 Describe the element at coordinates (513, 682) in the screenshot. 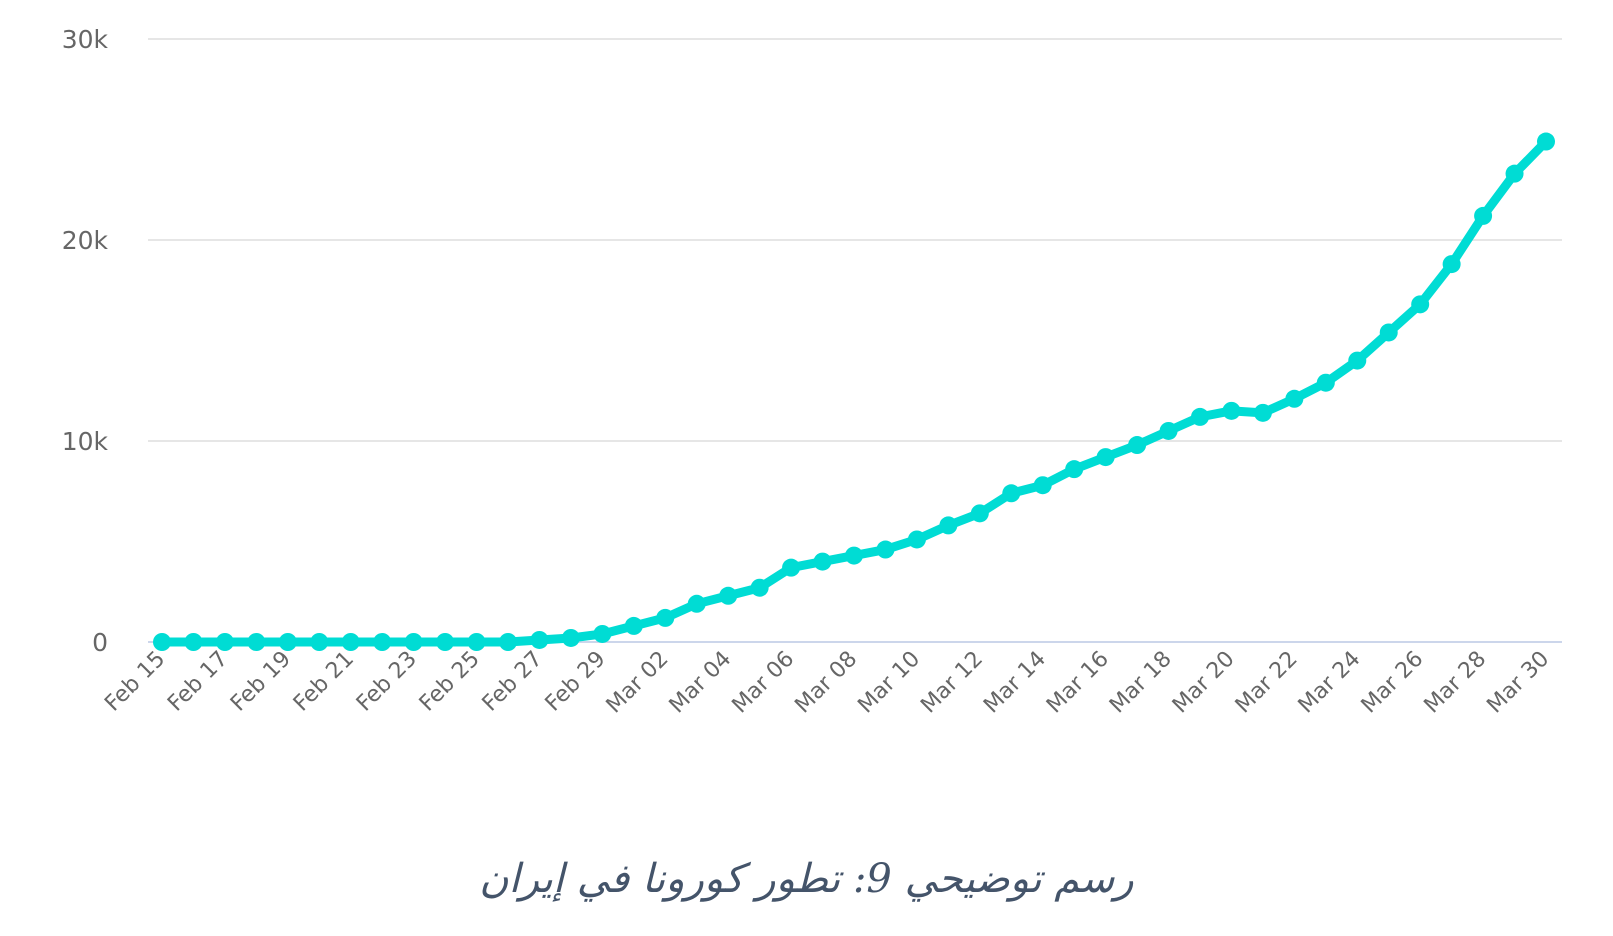

I see `x-tick-label: Feb 27` at that location.